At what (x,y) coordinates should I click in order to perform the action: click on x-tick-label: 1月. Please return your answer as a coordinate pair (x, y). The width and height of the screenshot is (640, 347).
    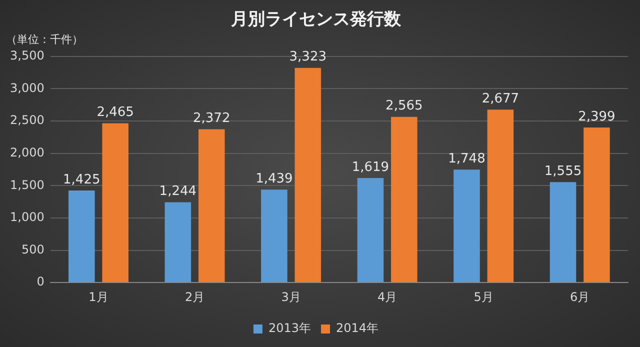
    Looking at the image, I should click on (98, 297).